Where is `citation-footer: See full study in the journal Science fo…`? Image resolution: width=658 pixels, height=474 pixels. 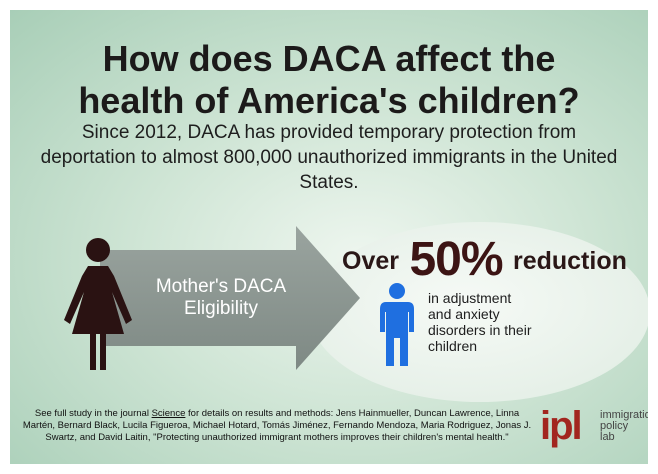
citation-footer: See full study in the journal Science fo… is located at coordinates (277, 426).